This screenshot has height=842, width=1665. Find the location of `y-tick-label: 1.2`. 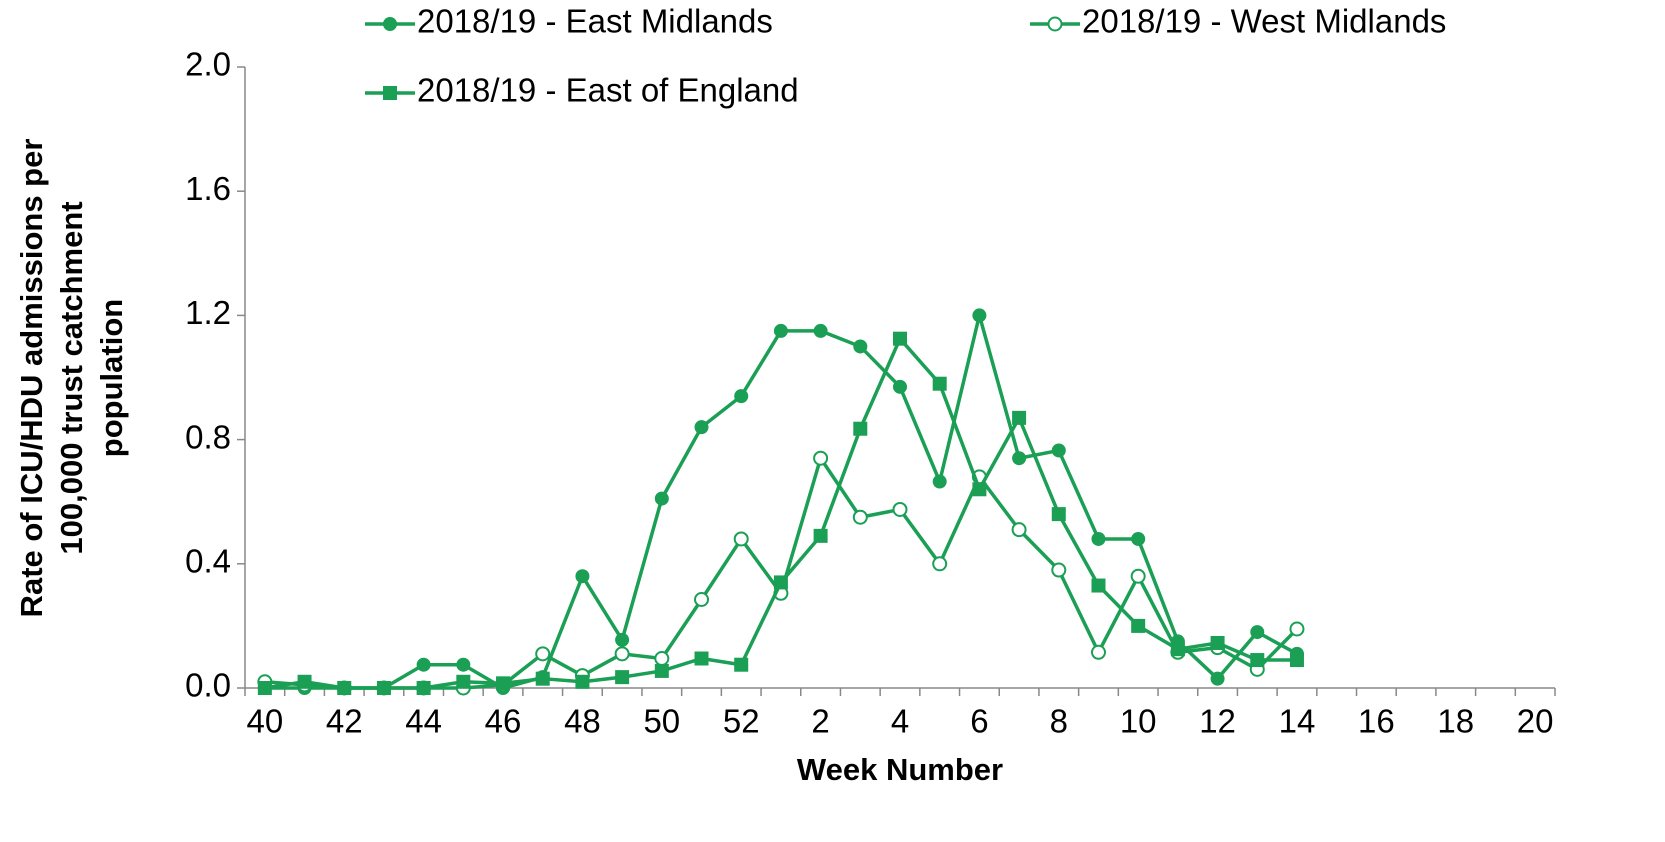

y-tick-label: 1.2 is located at coordinates (208, 312).